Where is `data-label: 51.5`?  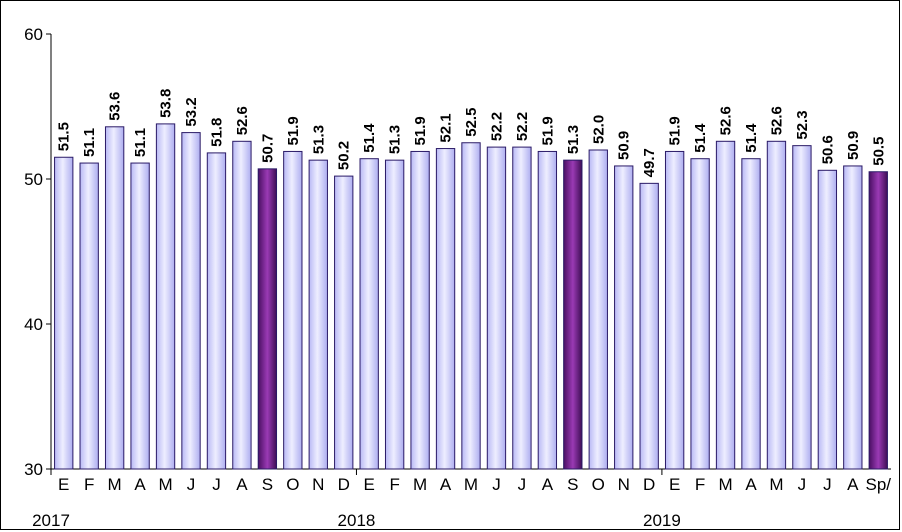
data-label: 51.5 is located at coordinates (64, 136).